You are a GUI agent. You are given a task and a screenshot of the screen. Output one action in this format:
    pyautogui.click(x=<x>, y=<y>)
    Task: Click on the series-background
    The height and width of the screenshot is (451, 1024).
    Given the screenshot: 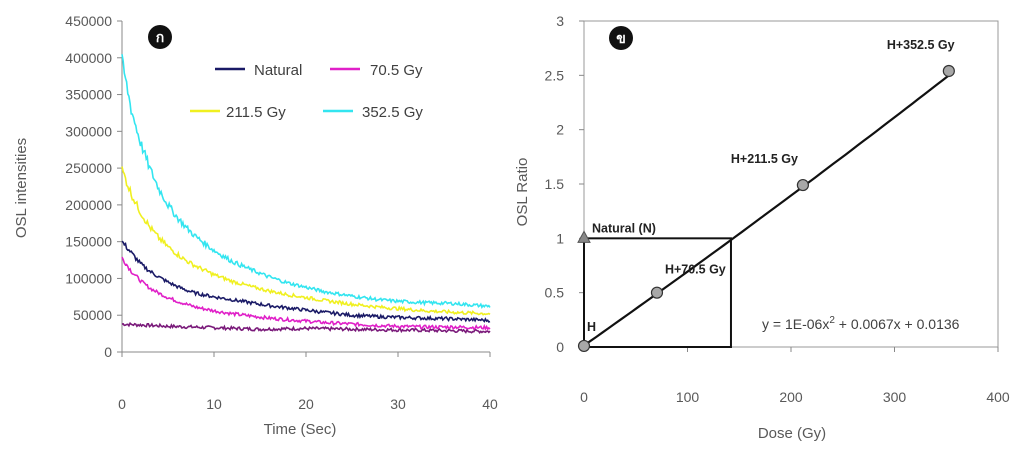 What is the action you would take?
    pyautogui.click(x=306, y=327)
    